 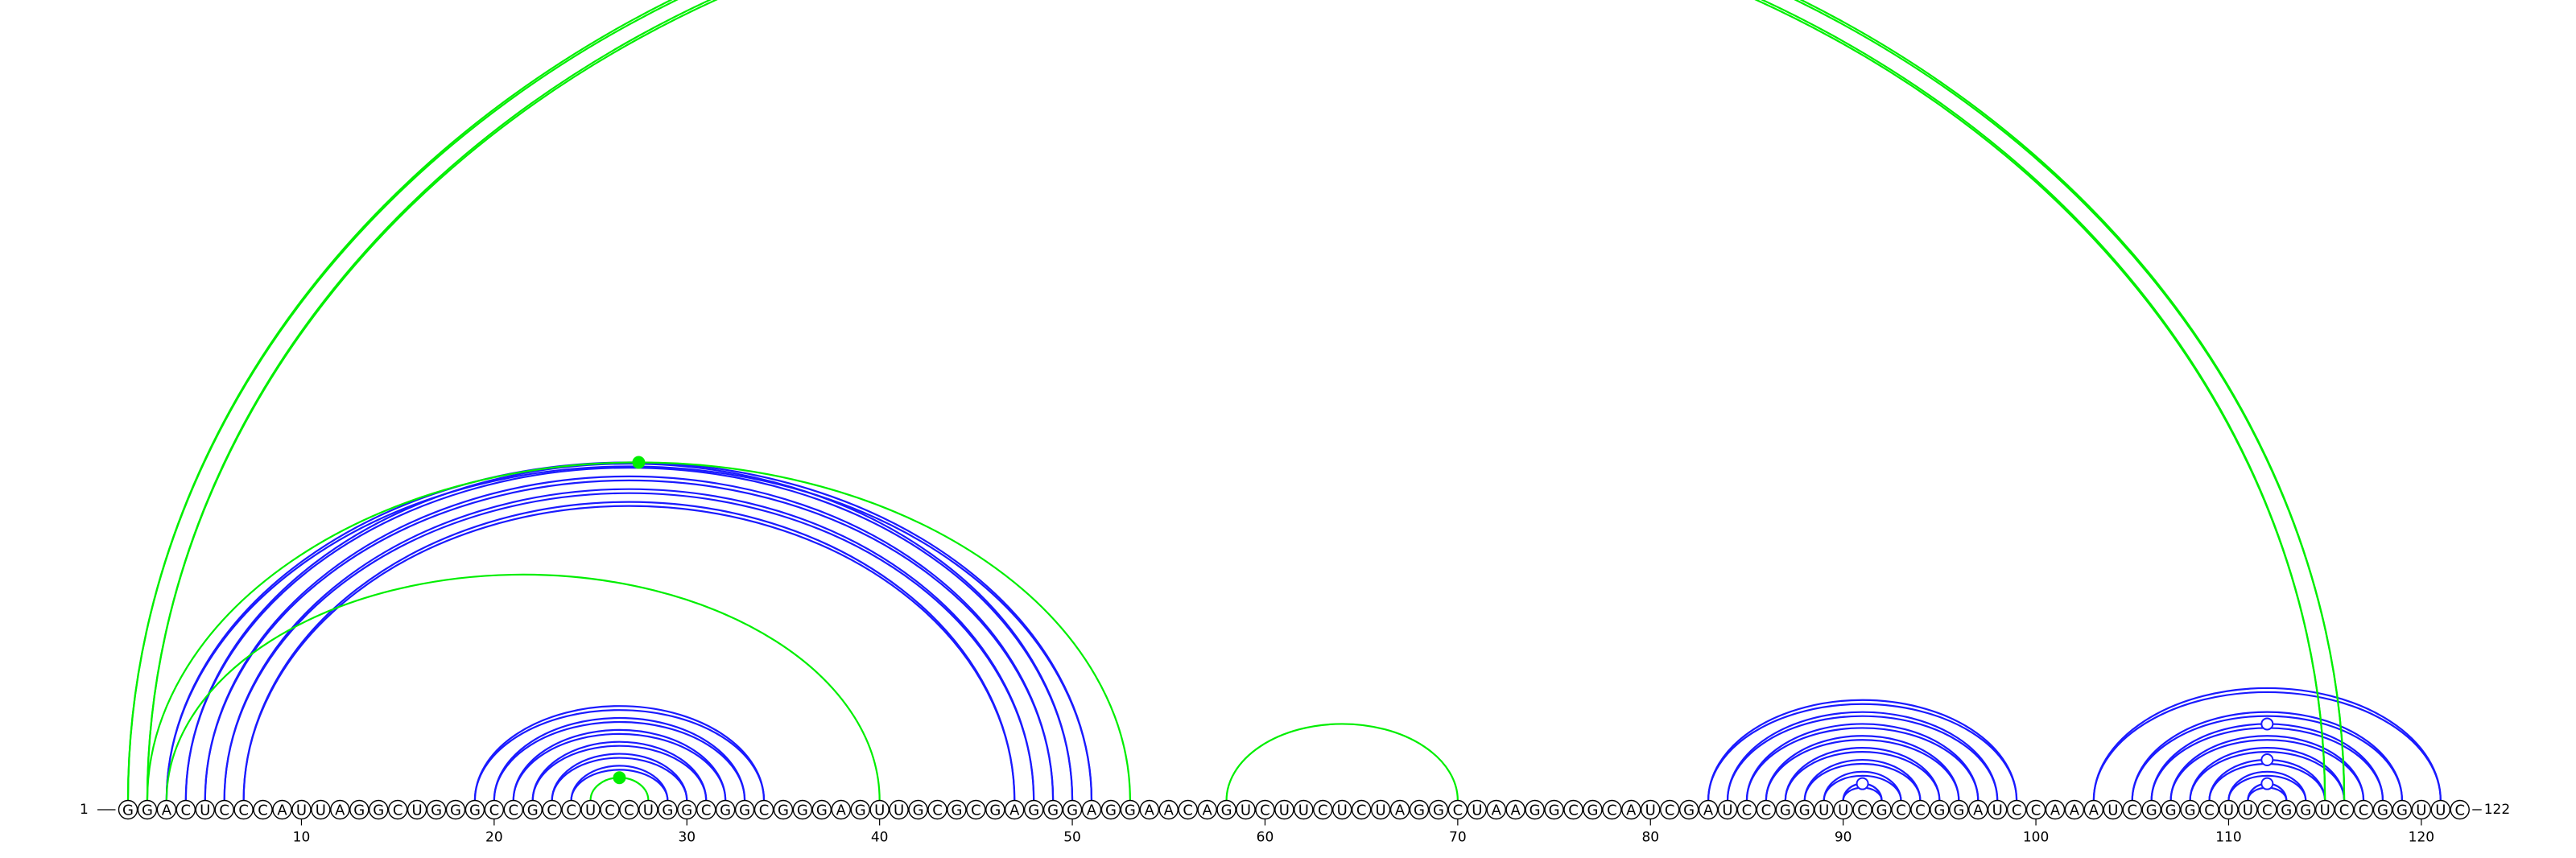 I want to click on filled-arc-marker, so click(x=639, y=463).